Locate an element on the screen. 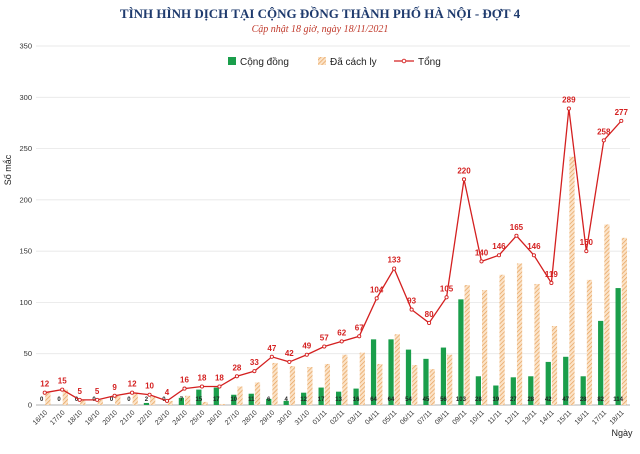 The image size is (640, 454). total-data-label: 5 is located at coordinates (97, 391).